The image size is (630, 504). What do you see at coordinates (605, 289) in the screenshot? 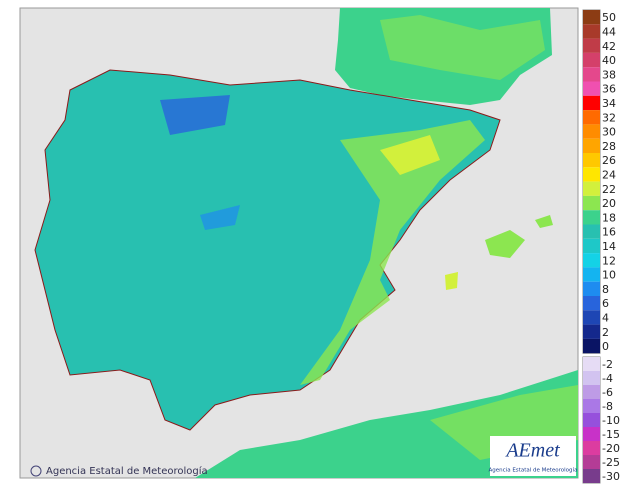
I see `legend-label: 8` at bounding box center [605, 289].